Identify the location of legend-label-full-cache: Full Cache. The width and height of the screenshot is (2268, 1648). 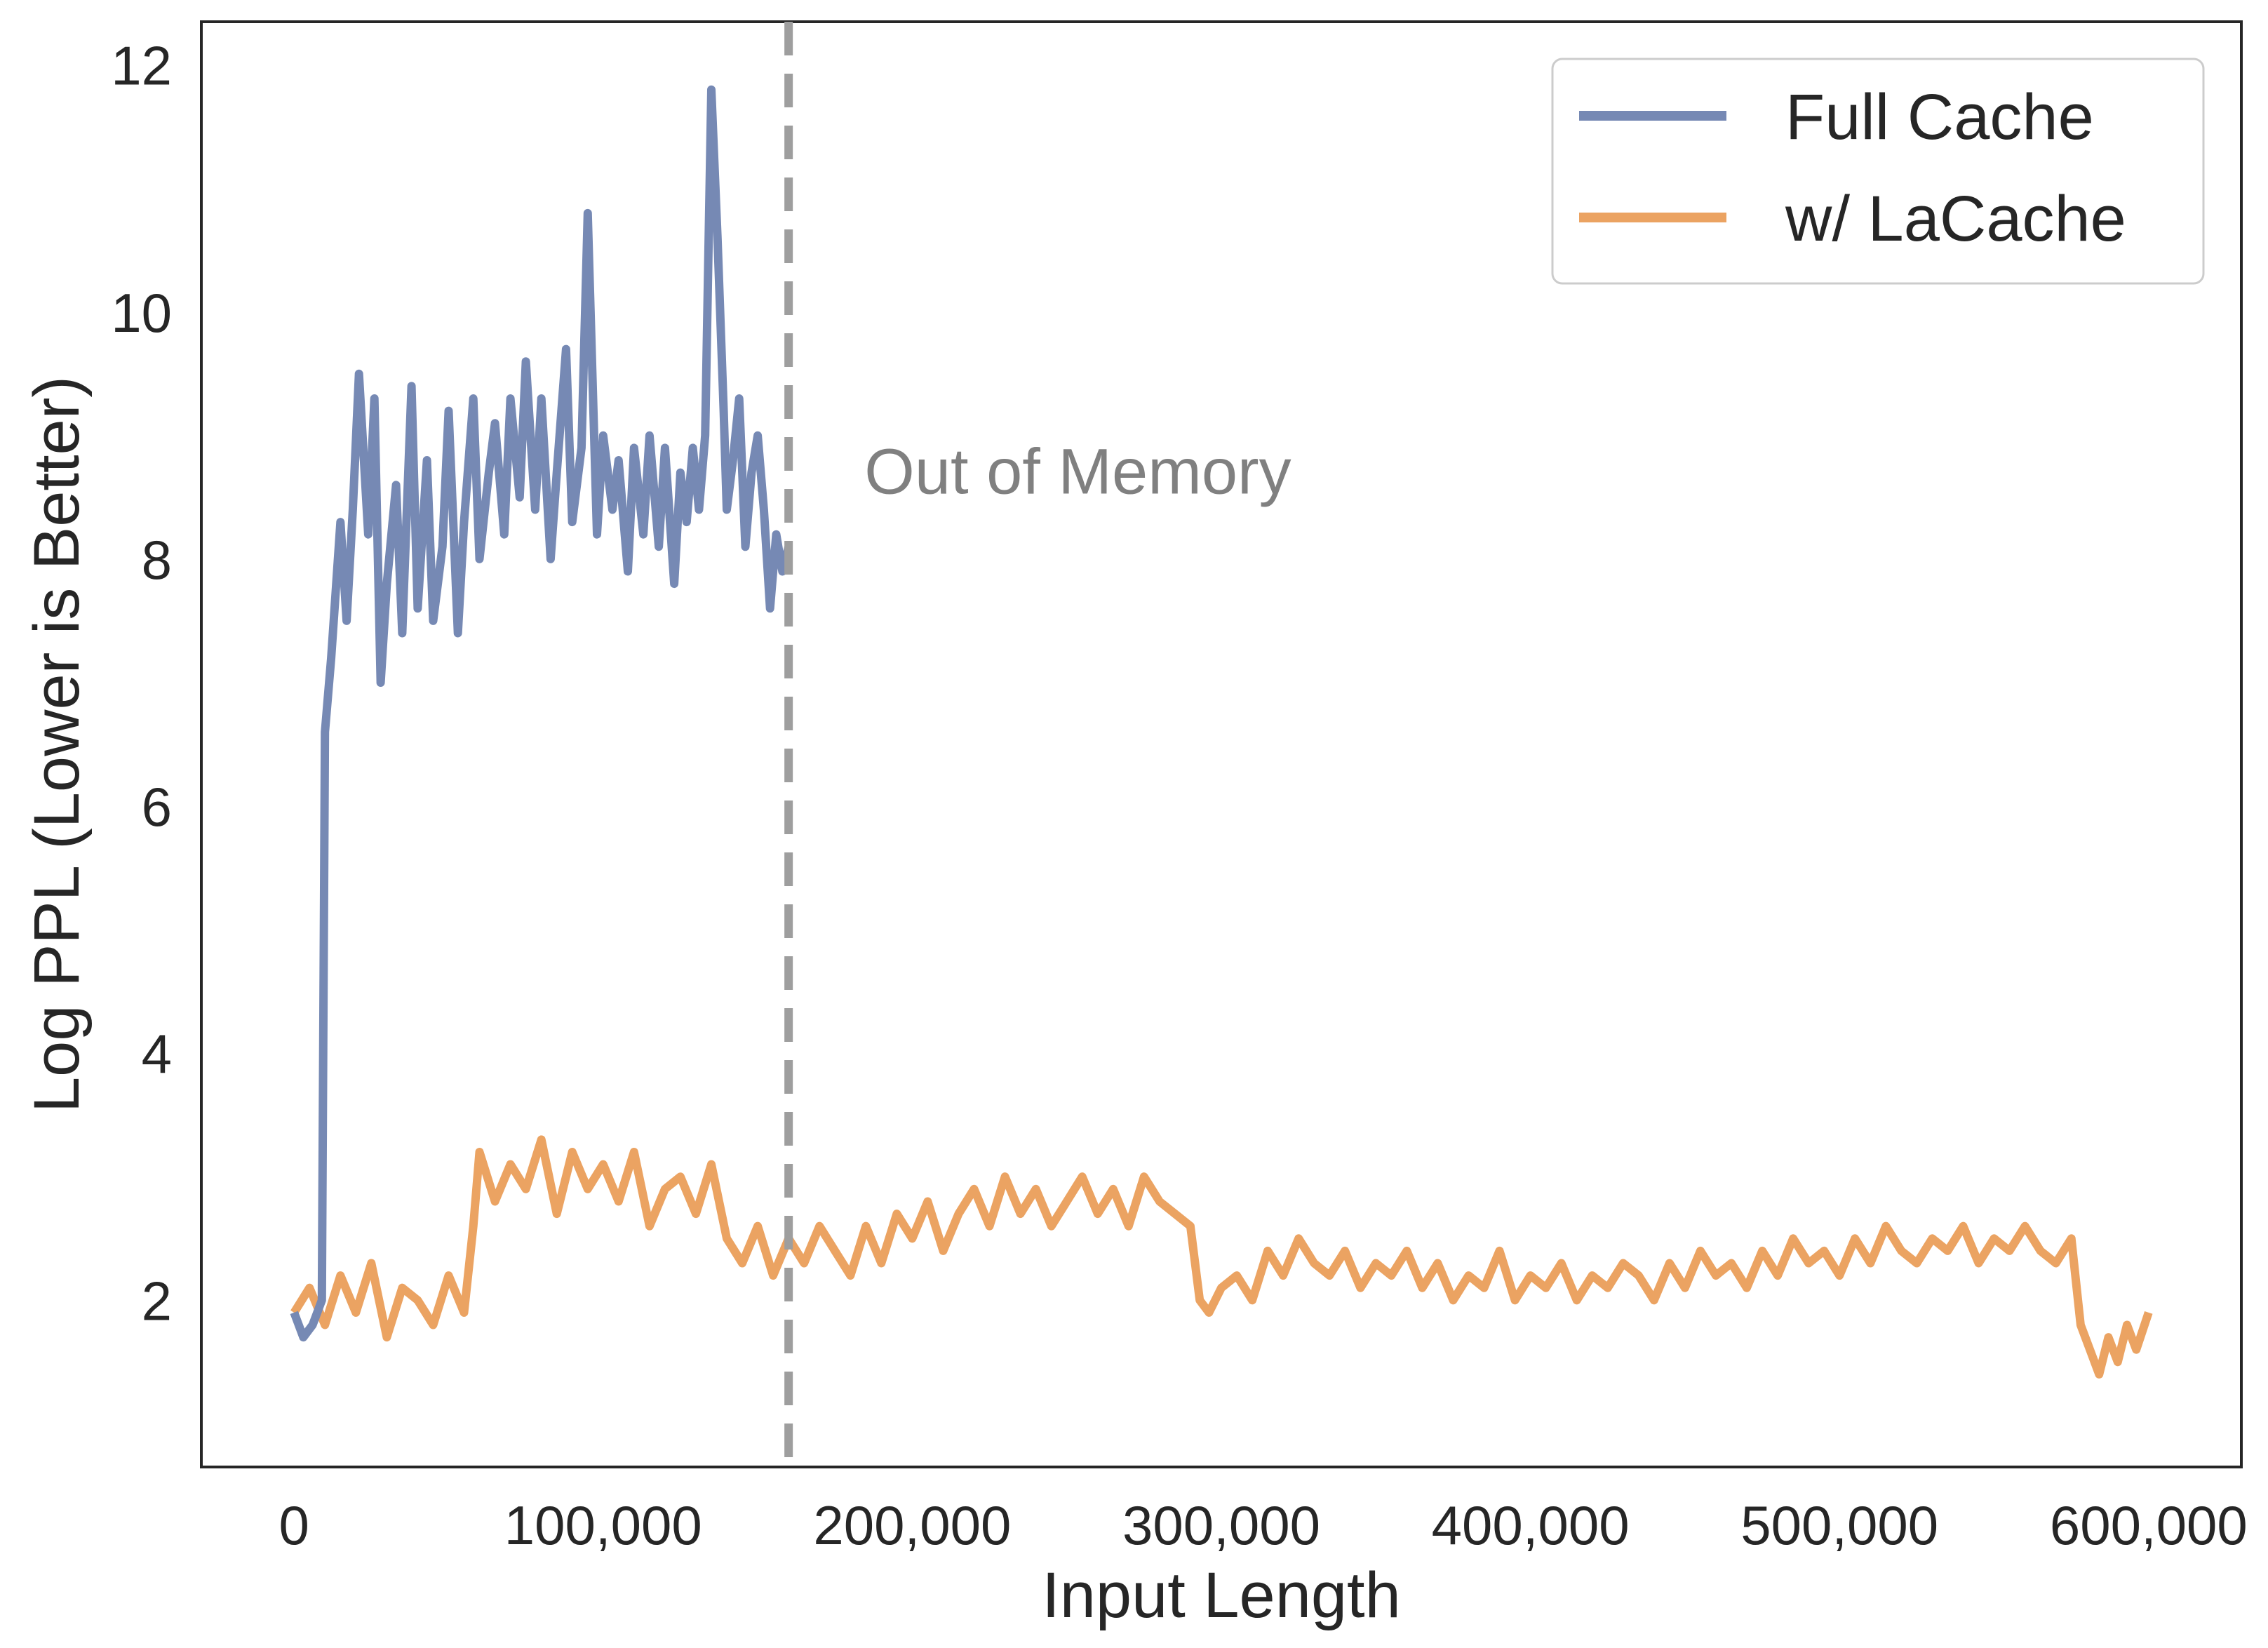
(1939, 117).